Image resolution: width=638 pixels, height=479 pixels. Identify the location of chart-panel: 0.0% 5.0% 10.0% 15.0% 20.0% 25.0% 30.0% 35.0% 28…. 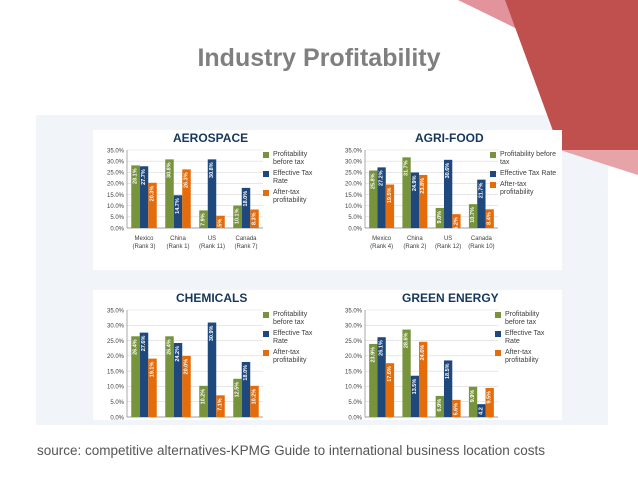
(209, 200).